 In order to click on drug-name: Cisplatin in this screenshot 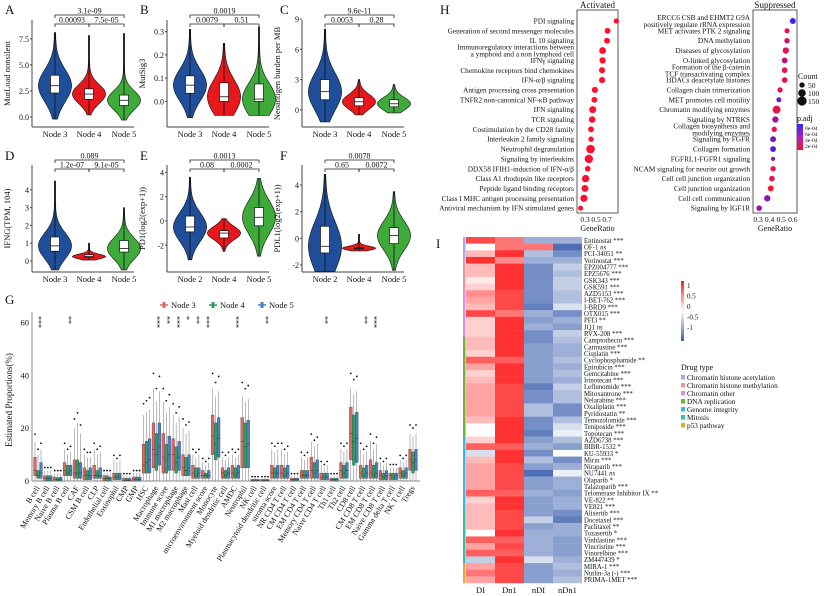, I will do `click(597, 354)`.